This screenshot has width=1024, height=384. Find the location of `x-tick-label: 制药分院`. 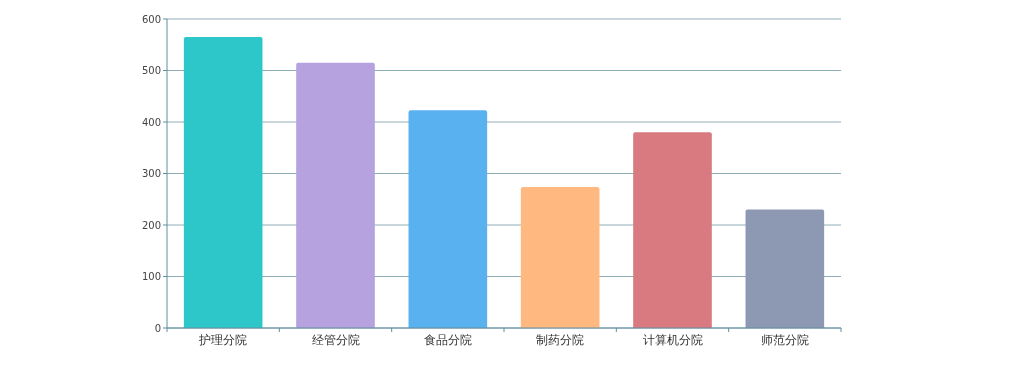

x-tick-label: 制药分院 is located at coordinates (560, 340).